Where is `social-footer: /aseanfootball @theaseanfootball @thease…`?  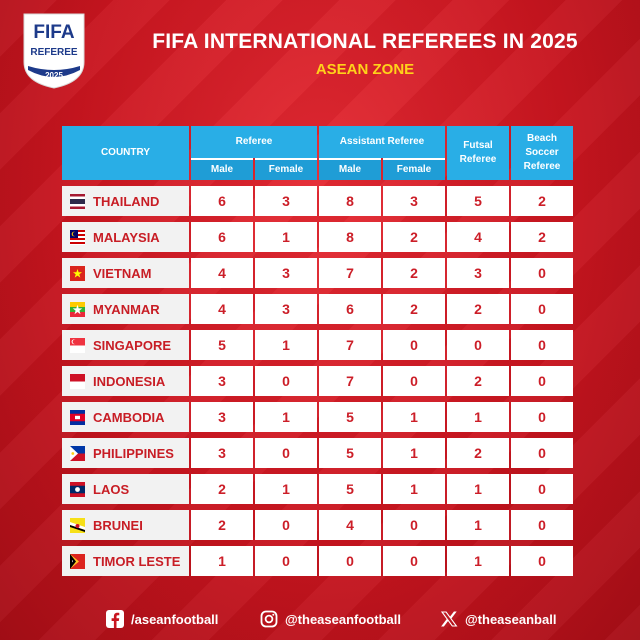 social-footer: /aseanfootball @theaseanfootball @thease… is located at coordinates (320, 619).